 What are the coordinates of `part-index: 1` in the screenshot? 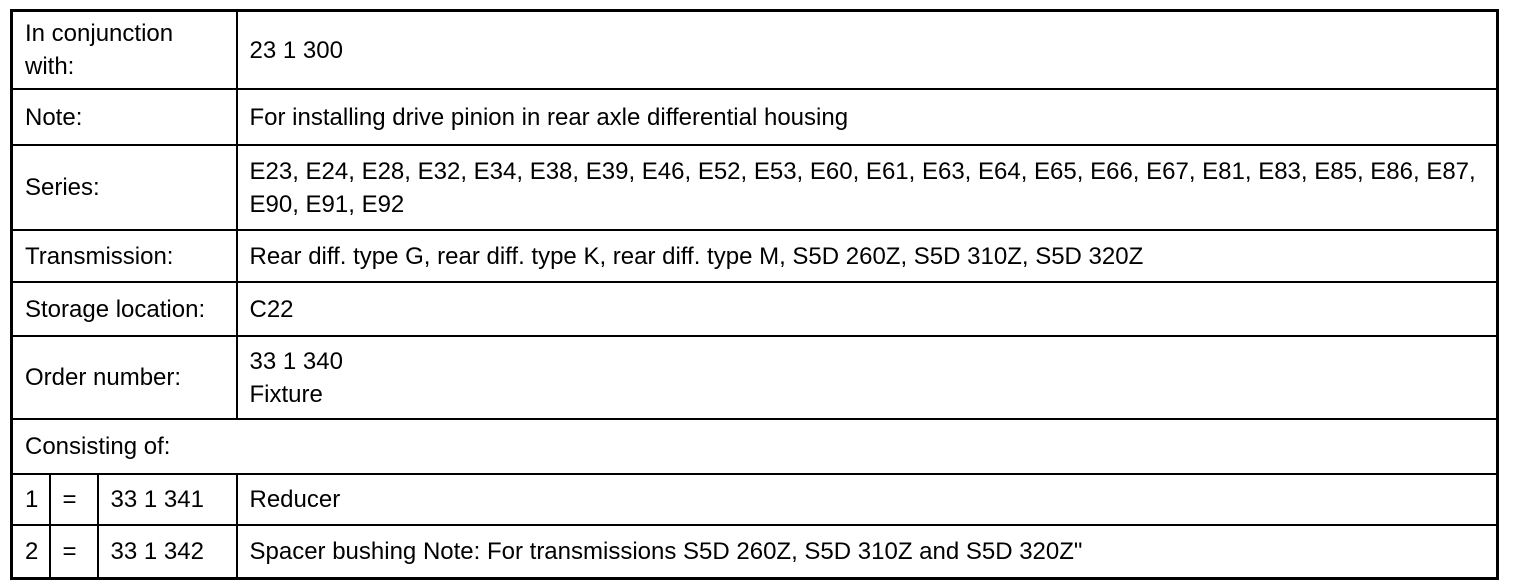 It's located at (30, 499).